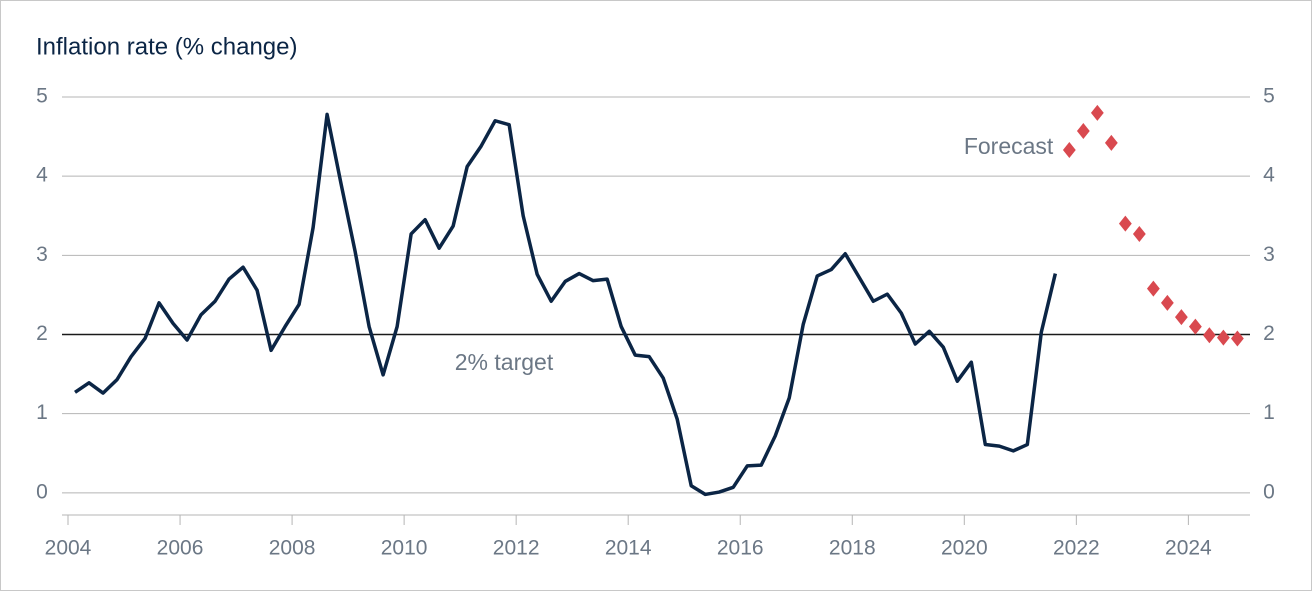  Describe the element at coordinates (42, 491) in the screenshot. I see `y-tick-label: 0` at that location.